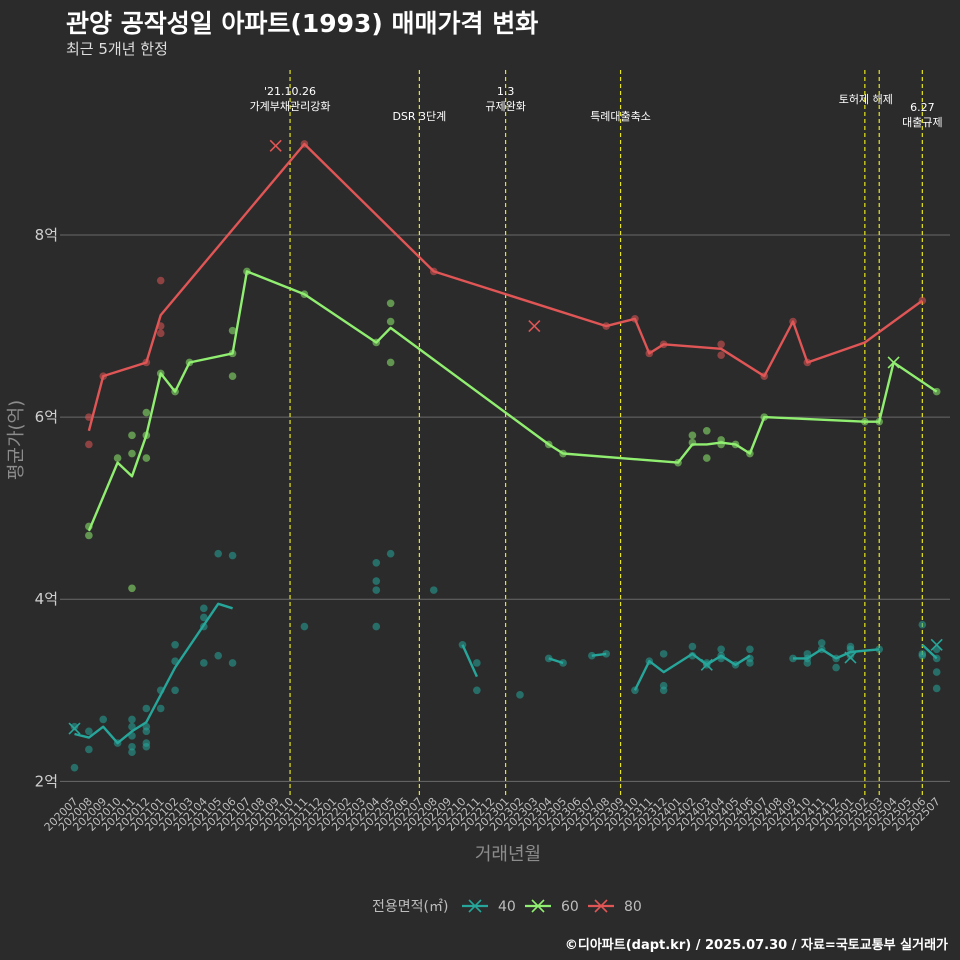 The height and width of the screenshot is (960, 960). I want to click on y-tick-label: 6억, so click(46, 417).